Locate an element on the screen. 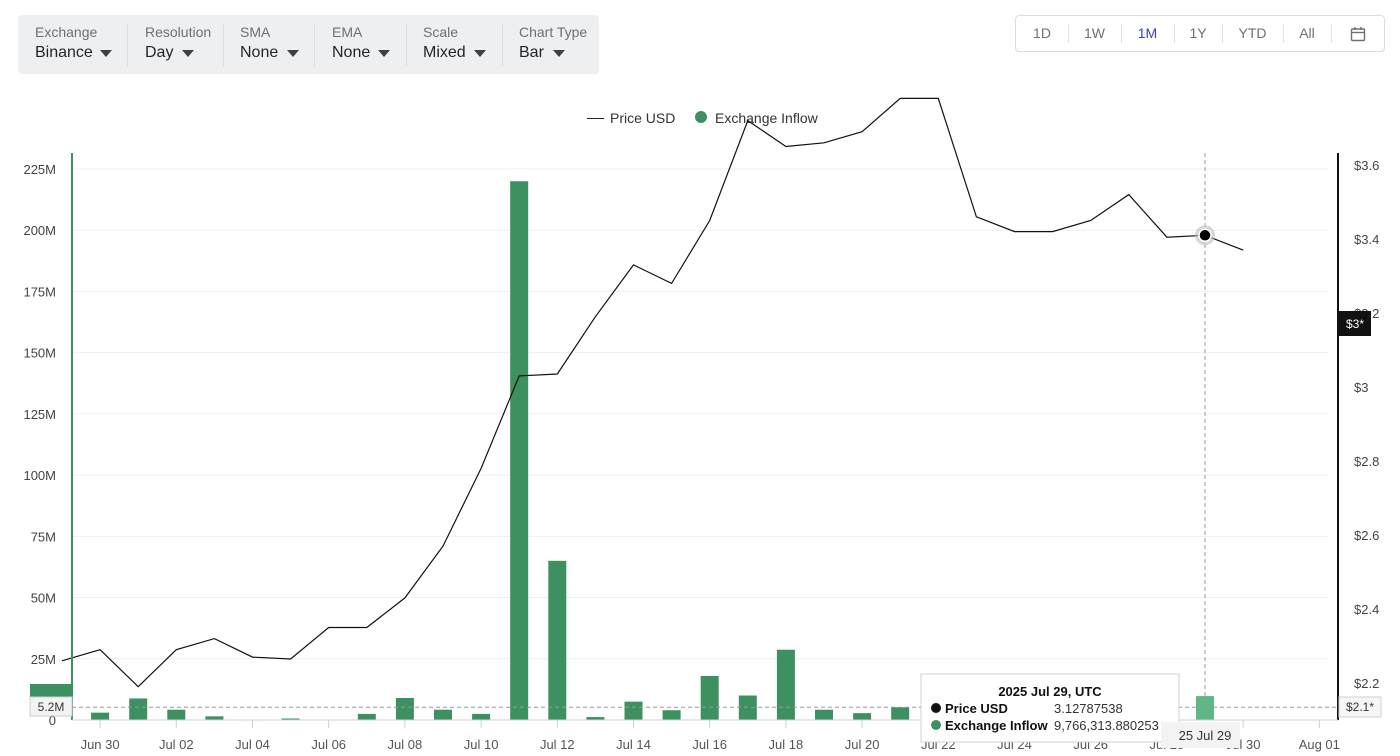 The image size is (1400, 756). x-tick-label: Jul 04 is located at coordinates (252, 744).